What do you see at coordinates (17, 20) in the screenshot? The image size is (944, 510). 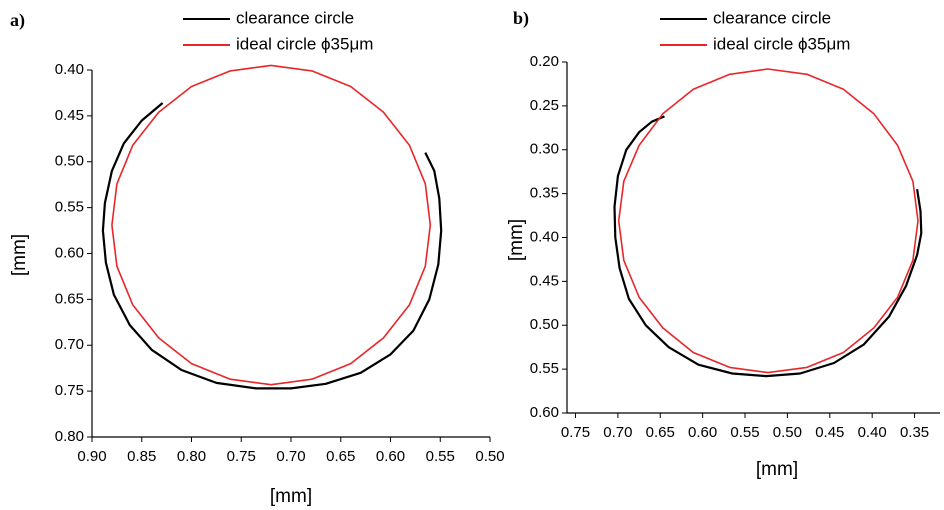 I see `panel-title: a)` at bounding box center [17, 20].